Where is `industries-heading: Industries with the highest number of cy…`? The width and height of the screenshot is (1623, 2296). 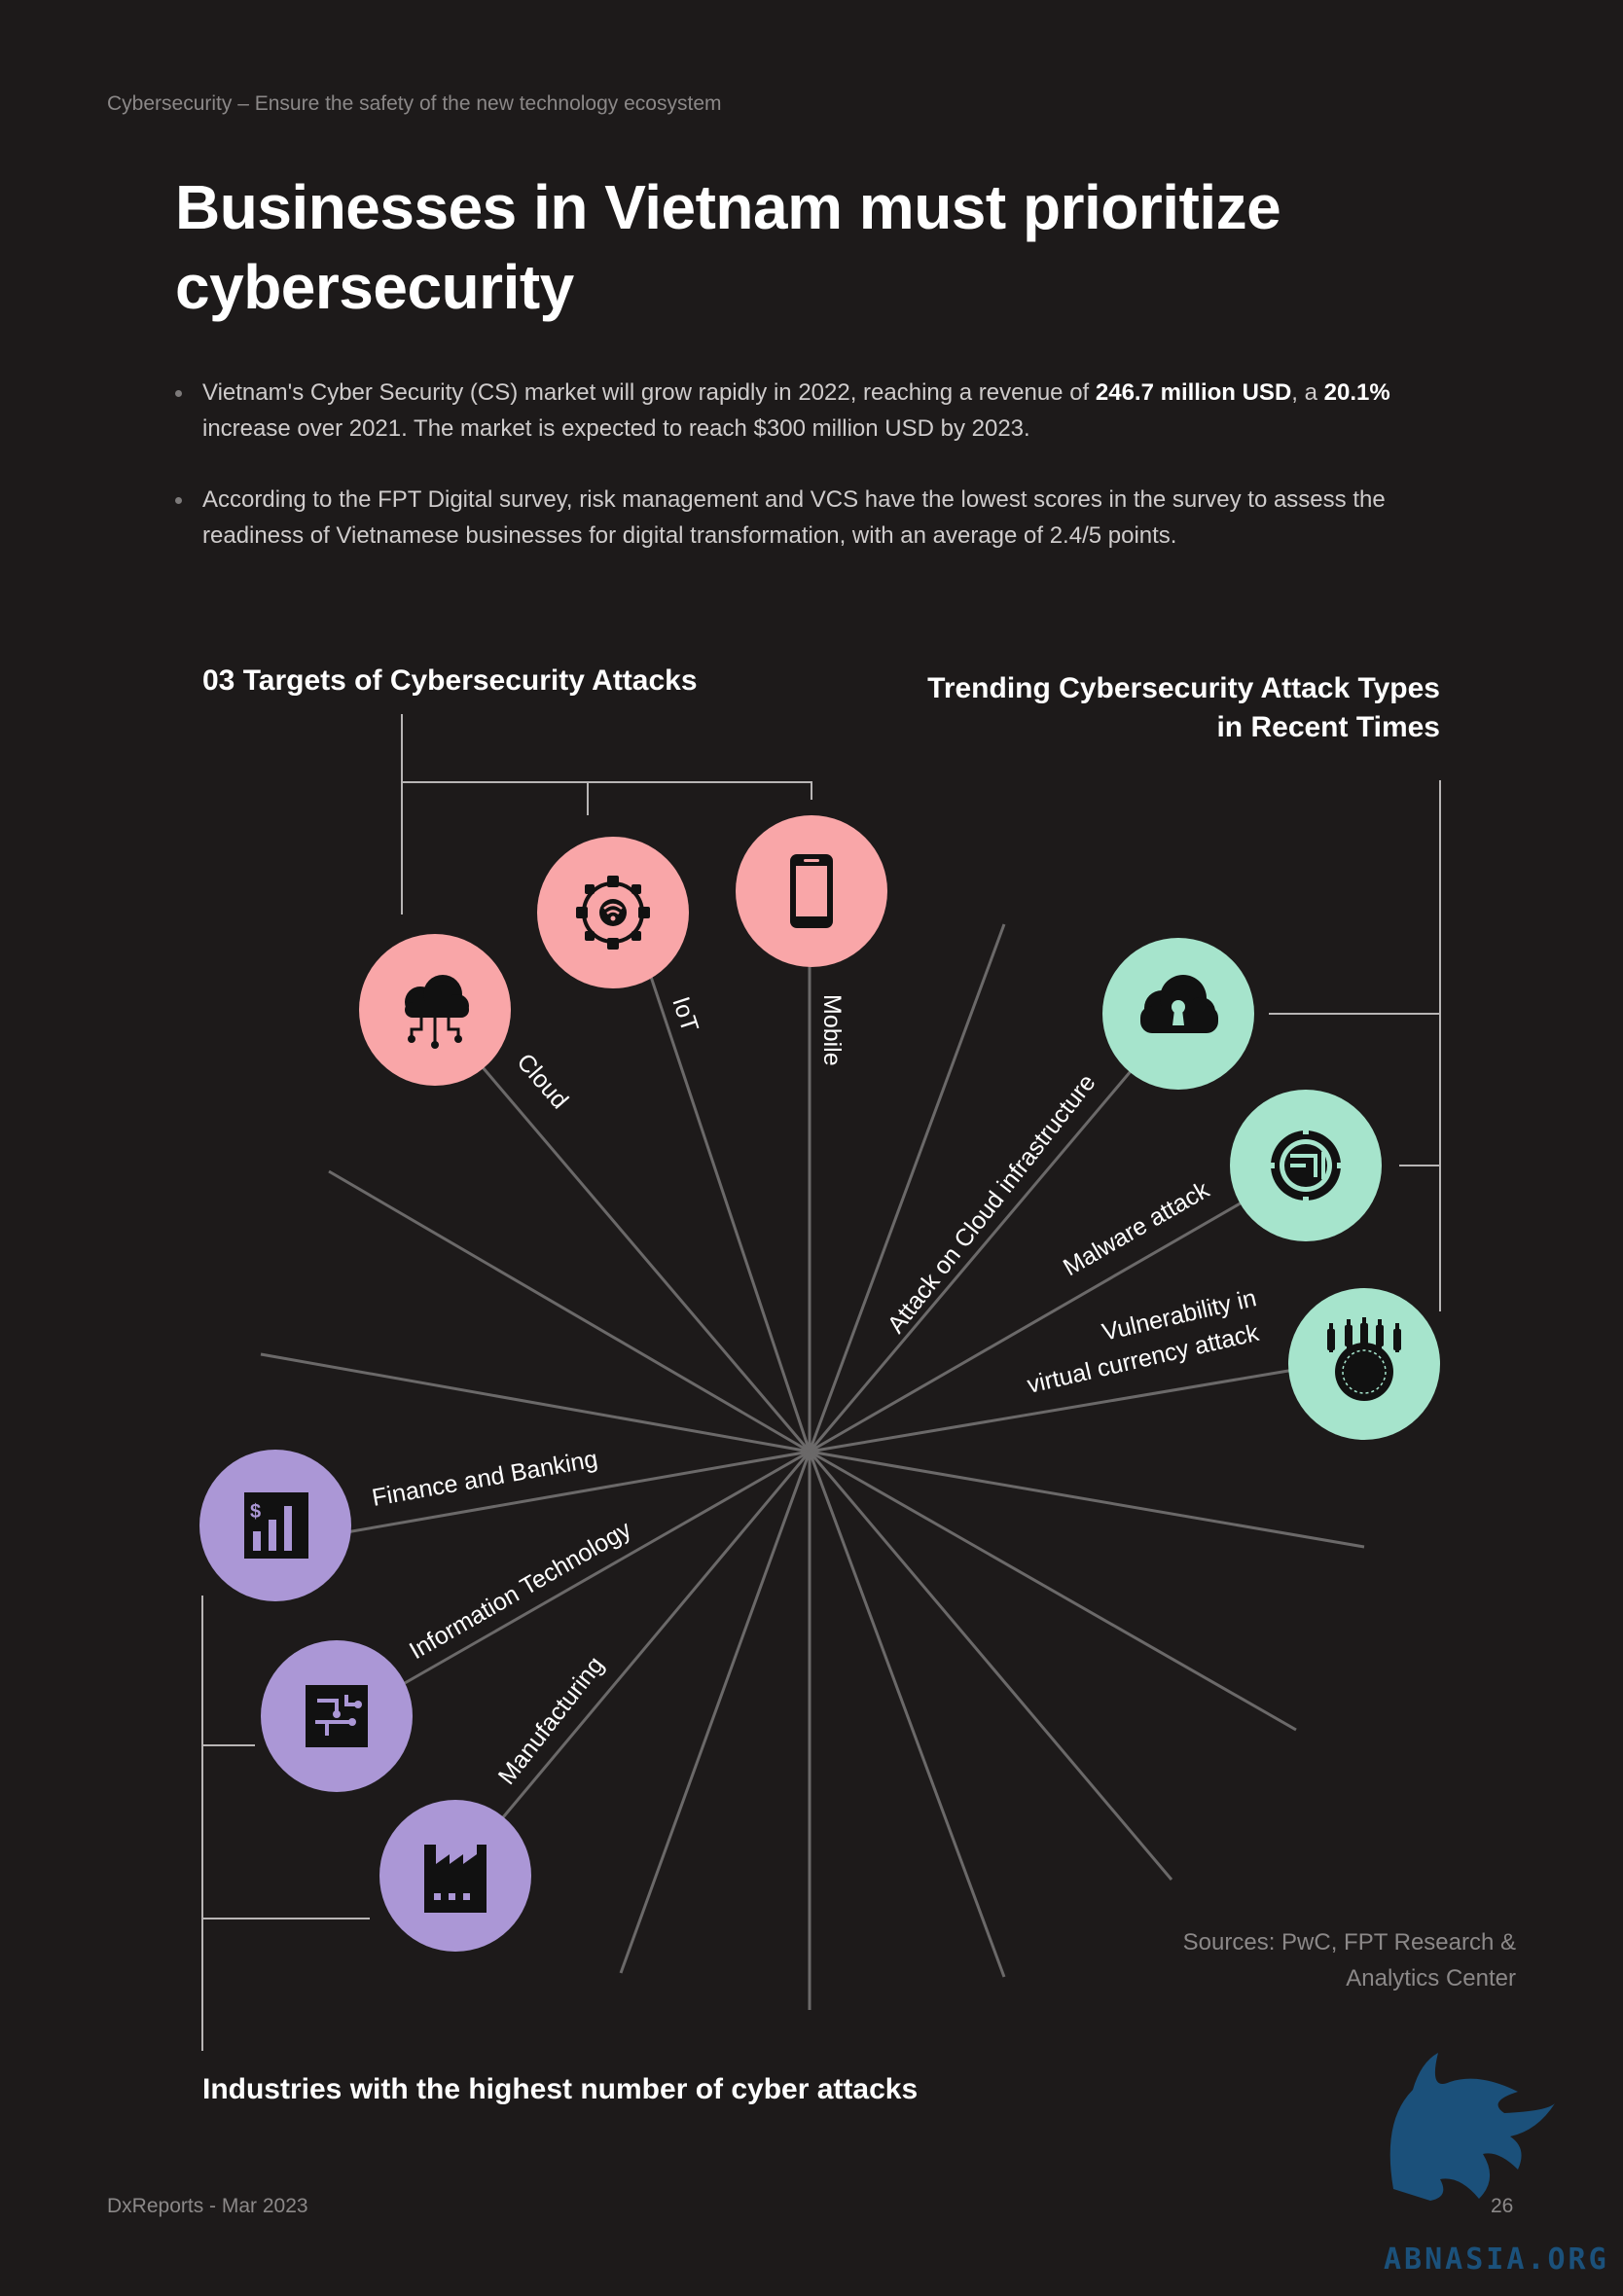
industries-heading: Industries with the highest number of cy… is located at coordinates (560, 2089).